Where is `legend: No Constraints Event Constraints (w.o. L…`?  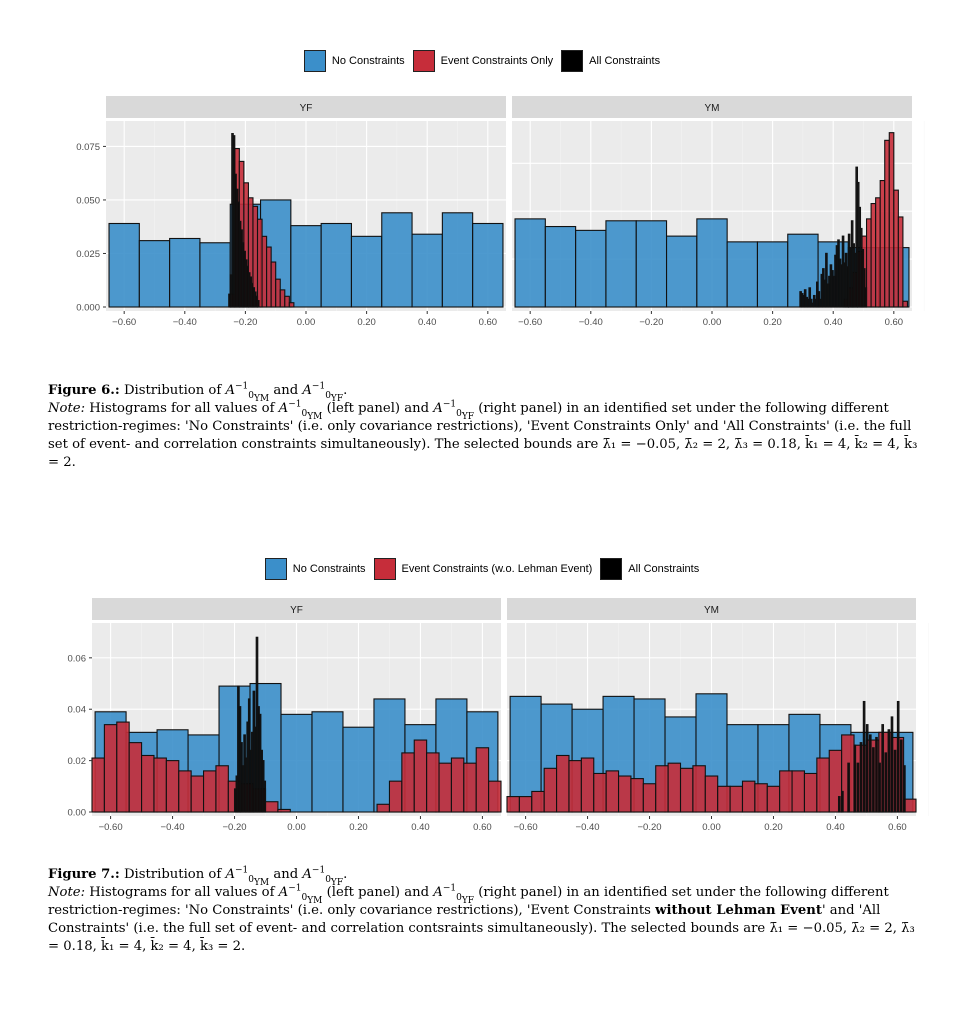
legend: No Constraints Event Constraints (w.o. L… is located at coordinates (482, 569).